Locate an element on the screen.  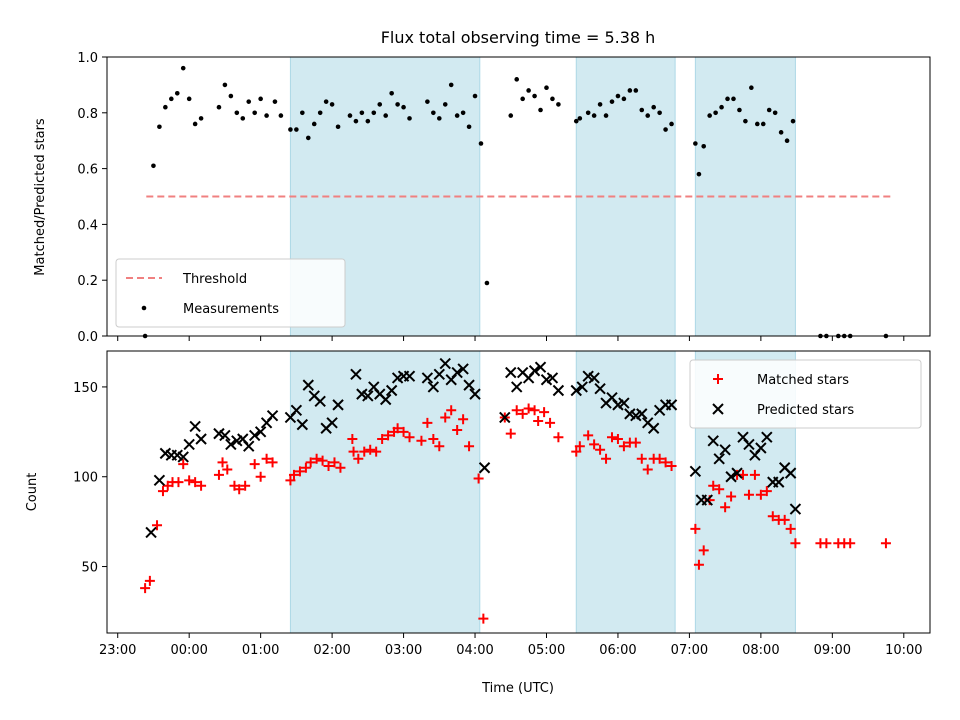
matched-stars-legend-label: Matched stars is located at coordinates (803, 380).